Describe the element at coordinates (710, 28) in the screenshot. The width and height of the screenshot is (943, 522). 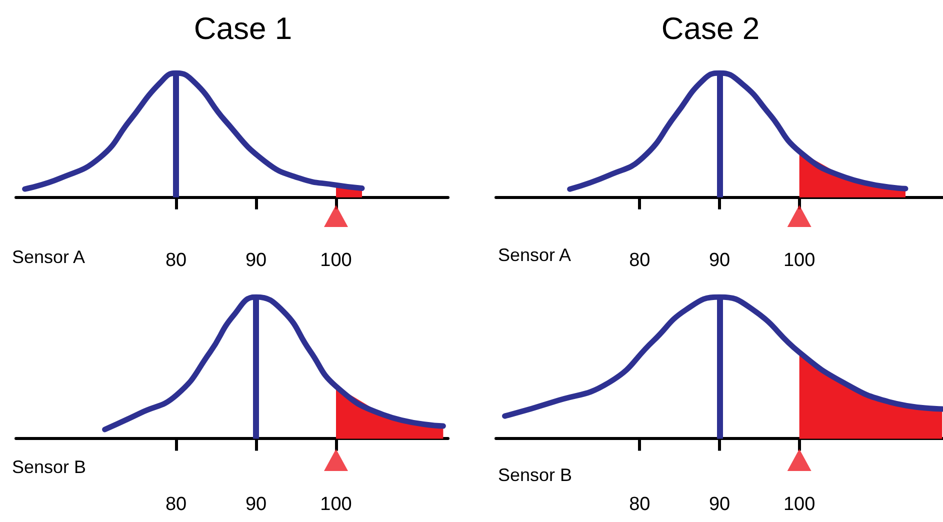
I see `chart-title: Case 2` at that location.